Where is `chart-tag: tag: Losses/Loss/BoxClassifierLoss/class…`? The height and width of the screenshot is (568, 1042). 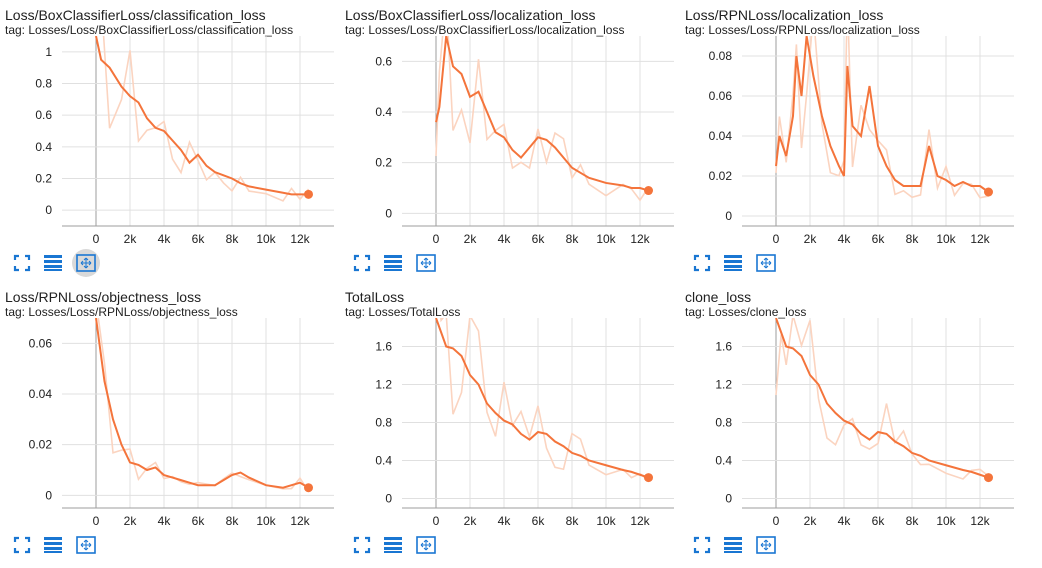 chart-tag: tag: Losses/Loss/BoxClassifierLoss/class… is located at coordinates (149, 30).